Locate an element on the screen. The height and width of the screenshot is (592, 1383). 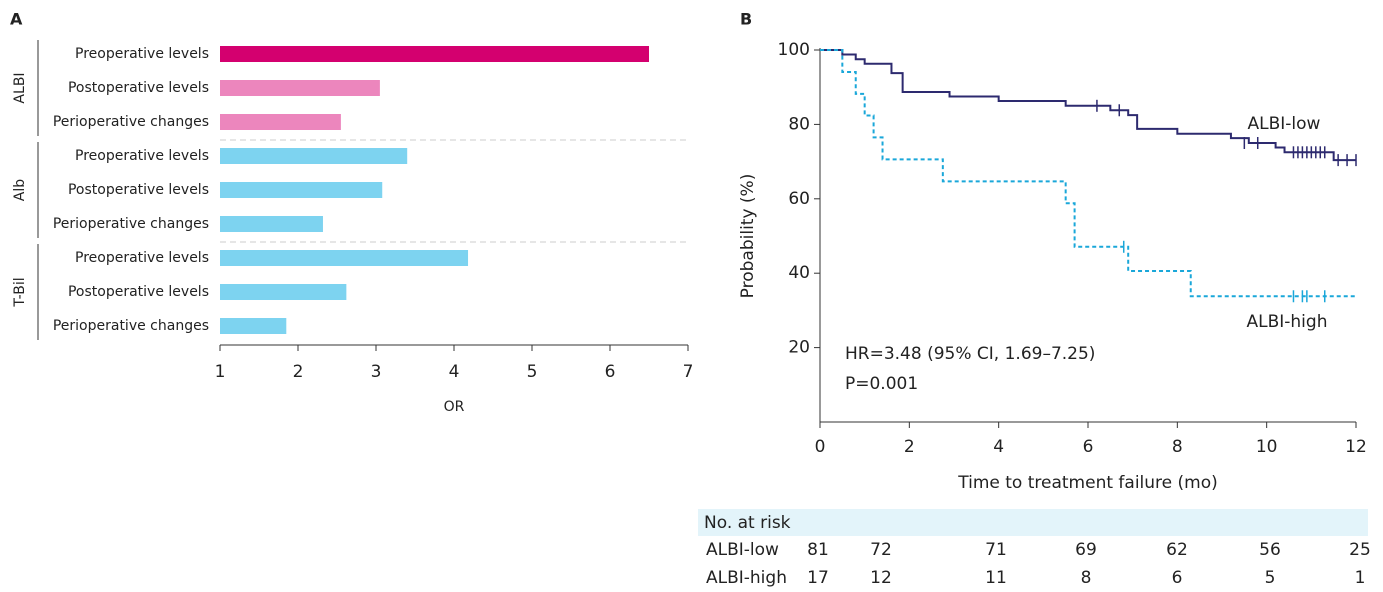
x-tick-label: 10 is located at coordinates (1267, 447).